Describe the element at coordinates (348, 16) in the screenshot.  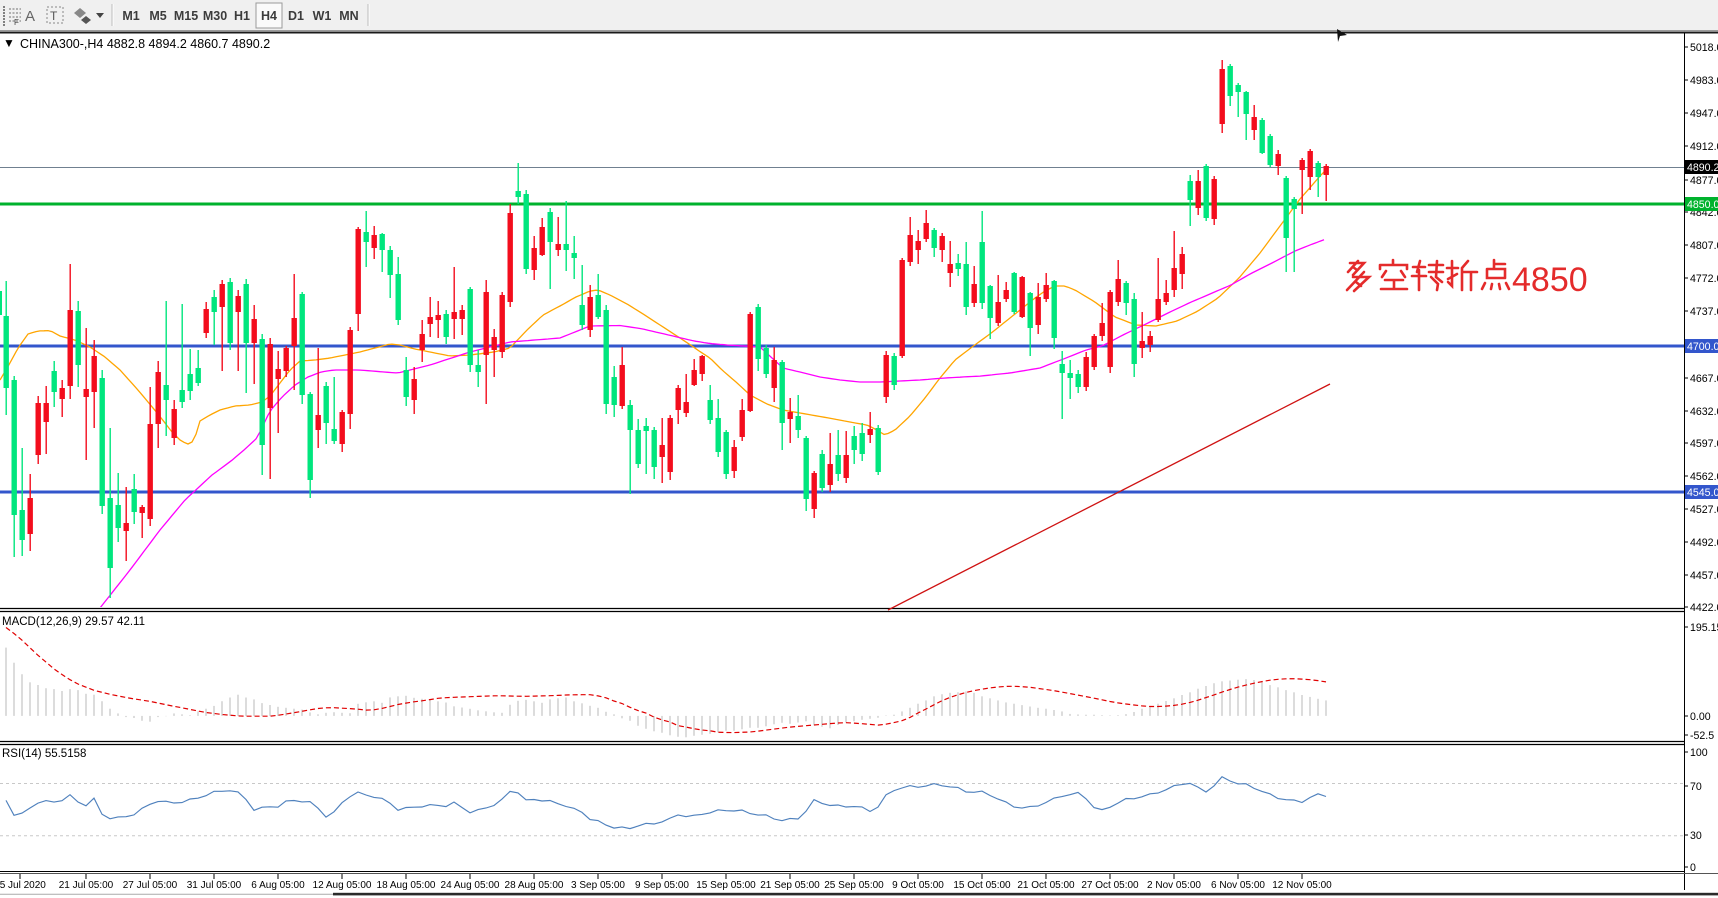
I see `svg-text: MN` at that location.